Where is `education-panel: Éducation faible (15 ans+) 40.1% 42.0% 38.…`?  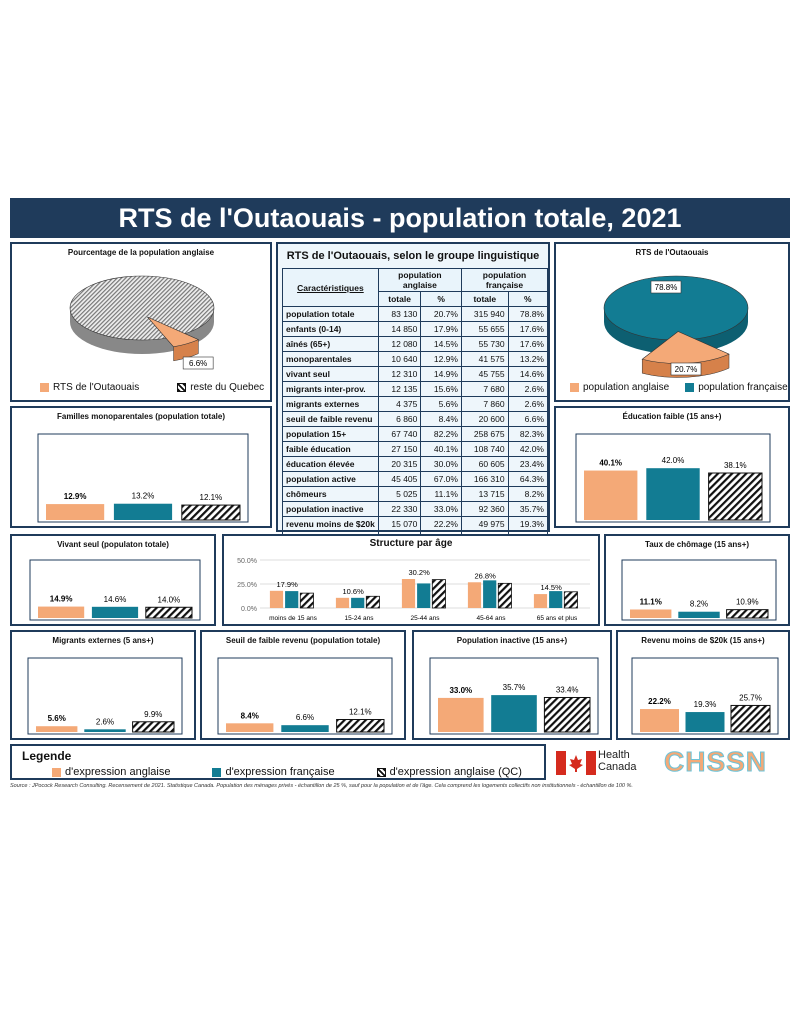
education-panel: Éducation faible (15 ans+) 40.1% 42.0% 38.… is located at coordinates (672, 467).